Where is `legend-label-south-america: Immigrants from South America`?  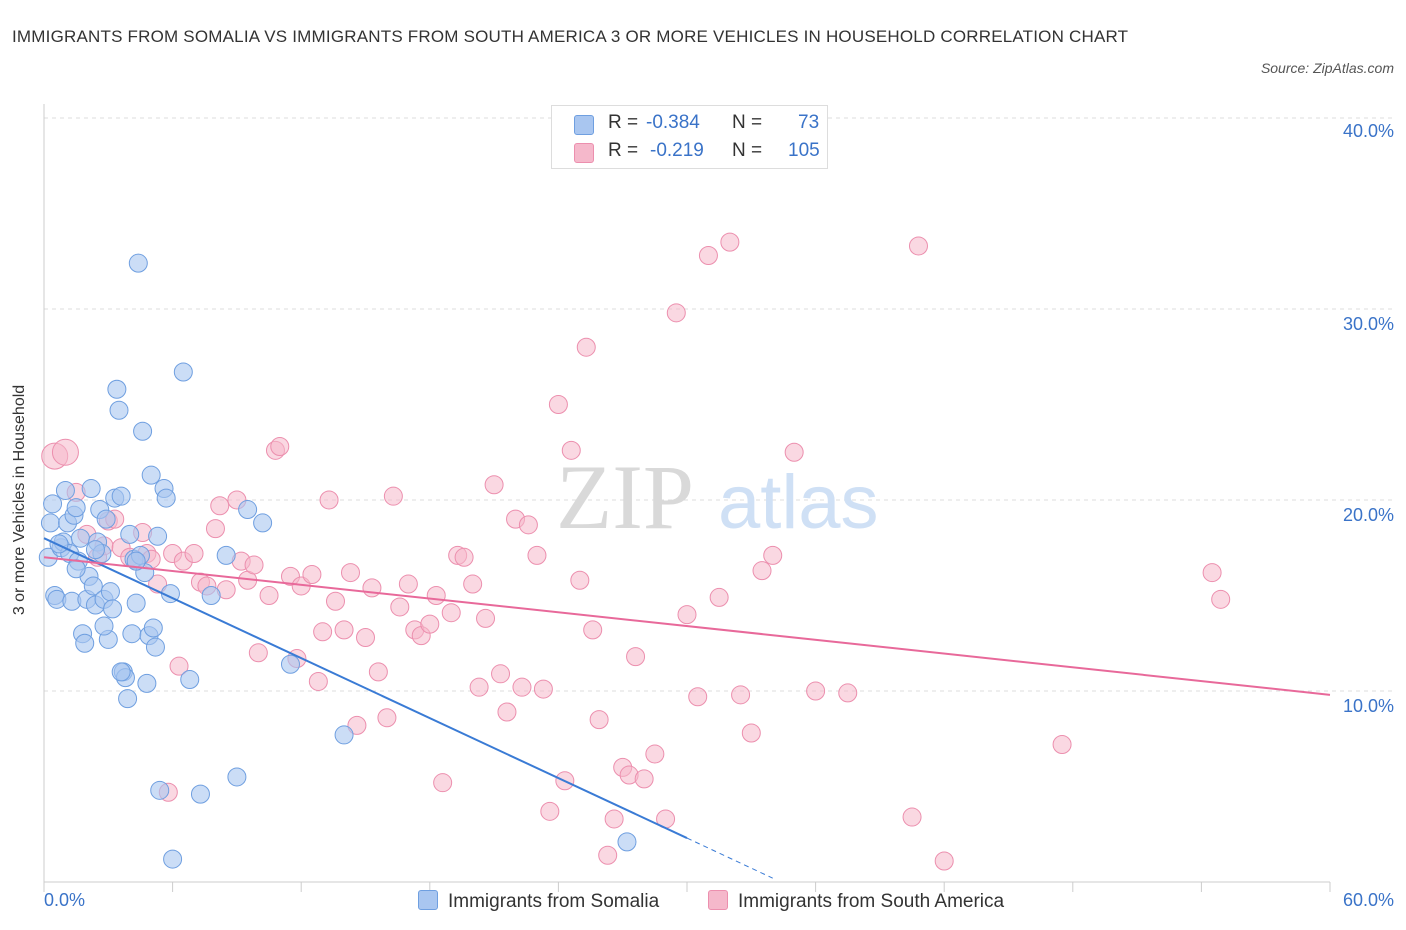 legend-label-south-america: Immigrants from South America is located at coordinates (871, 901).